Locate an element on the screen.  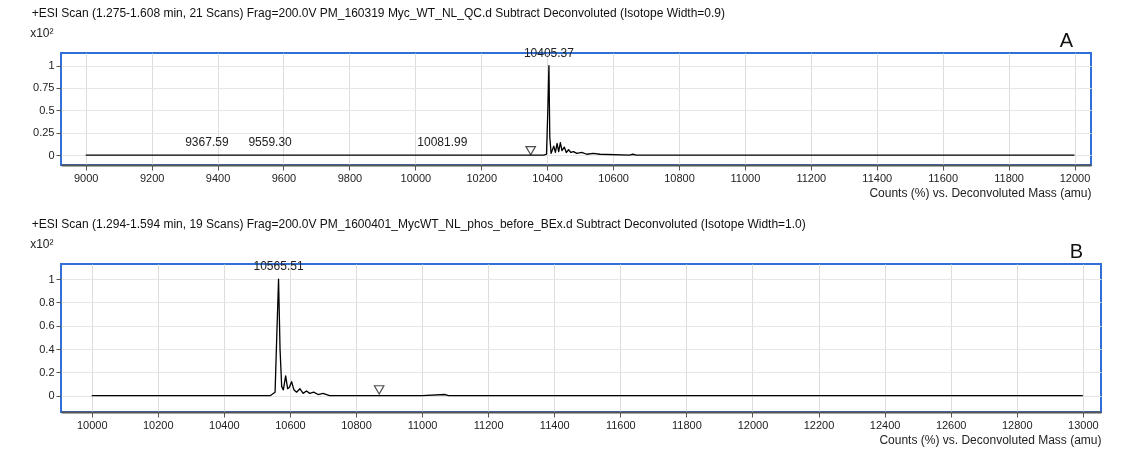
chart-title: +ESI Scan (1.275-1.608 min, 21 Scans) Frag=200.0V PM_160319 Myc_WT_NL_QC.d Subtract Deconvoluted (Isotope Width=0.9) is located at coordinates (378, 13).